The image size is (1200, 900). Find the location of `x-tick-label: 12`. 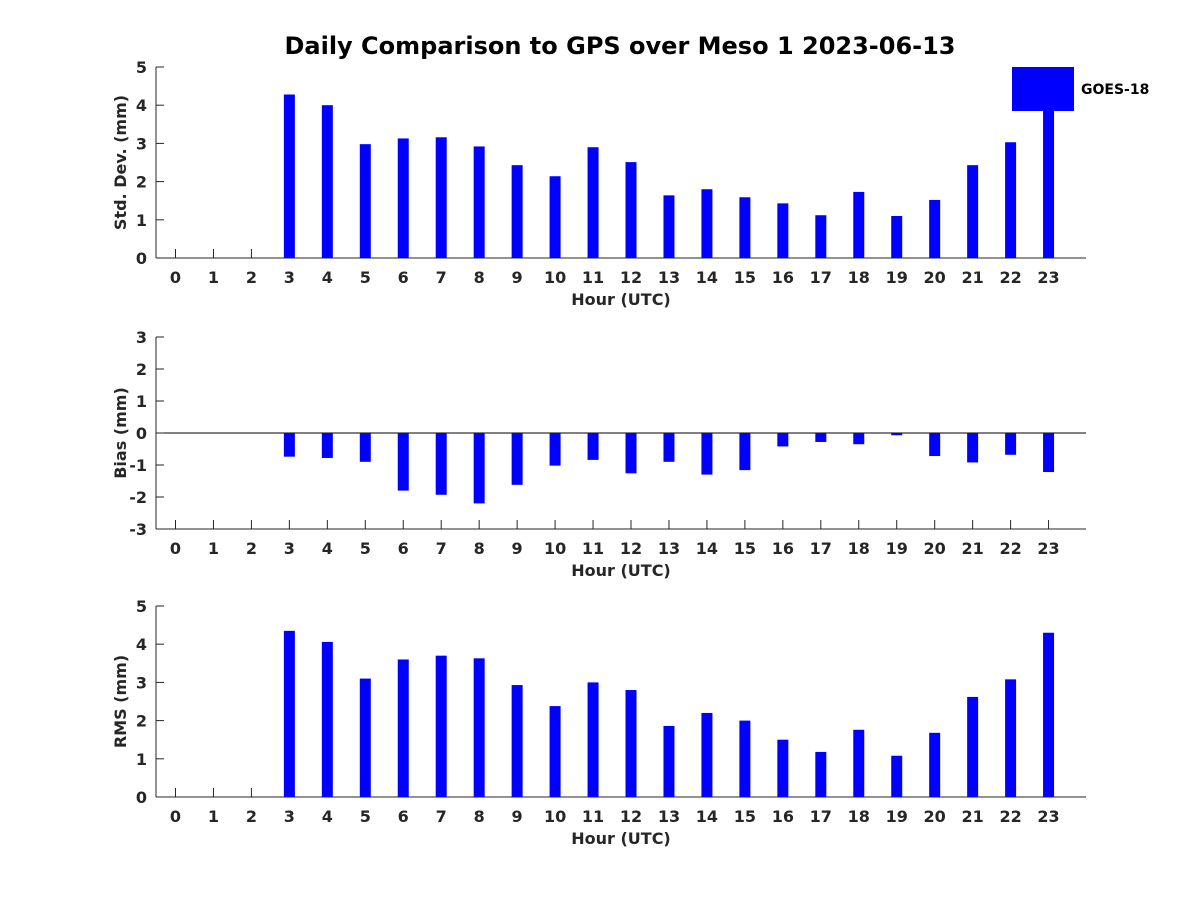

x-tick-label: 12 is located at coordinates (631, 816).